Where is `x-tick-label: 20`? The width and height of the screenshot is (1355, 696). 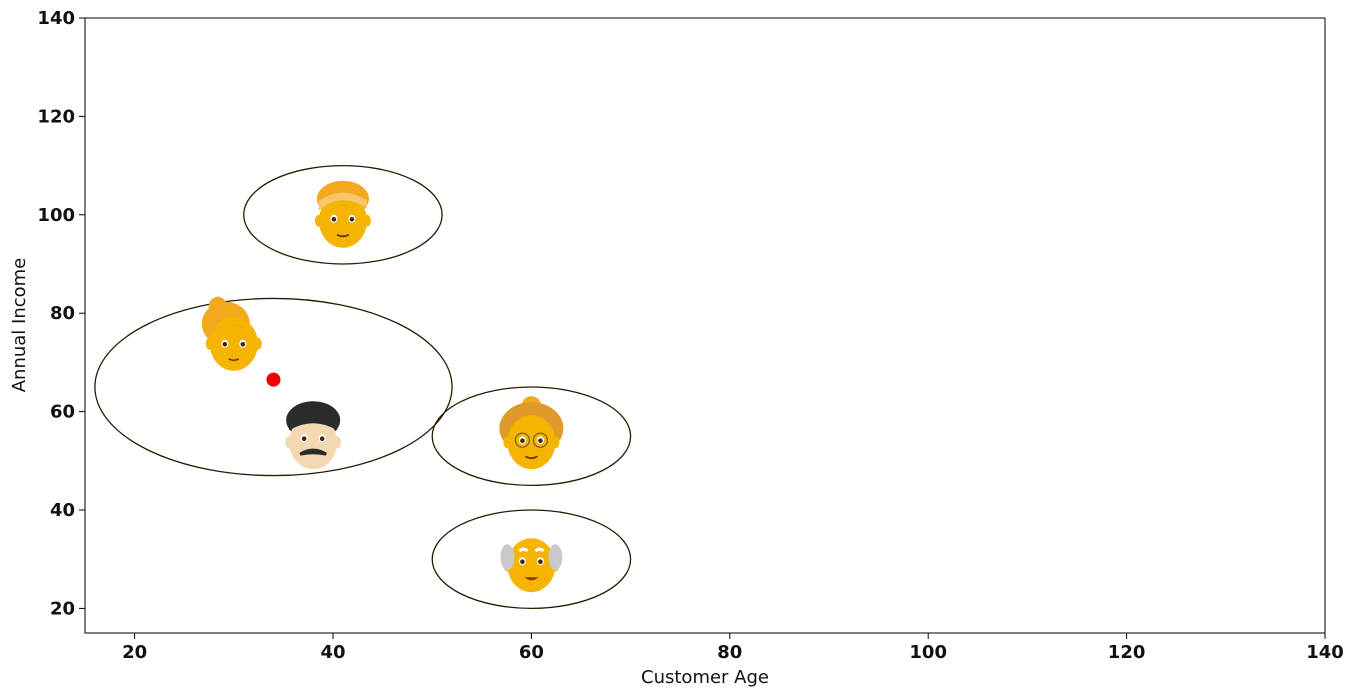 x-tick-label: 20 is located at coordinates (134, 652).